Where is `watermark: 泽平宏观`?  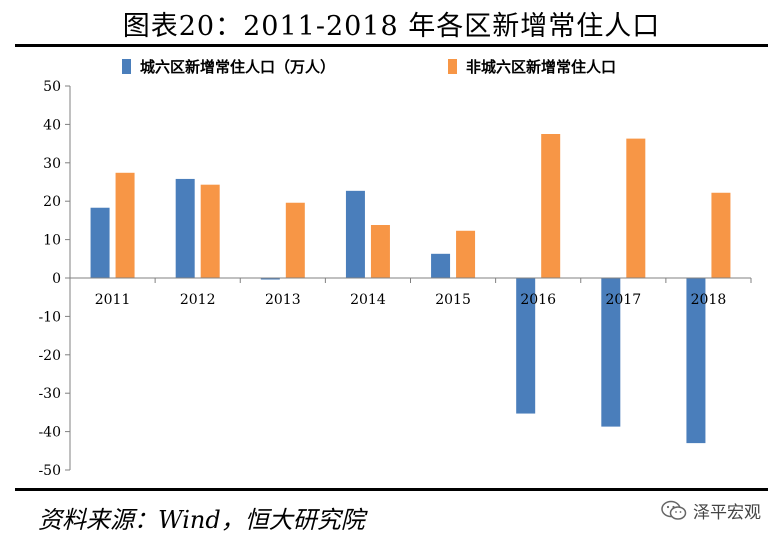
watermark: 泽平宏观 is located at coordinates (711, 510).